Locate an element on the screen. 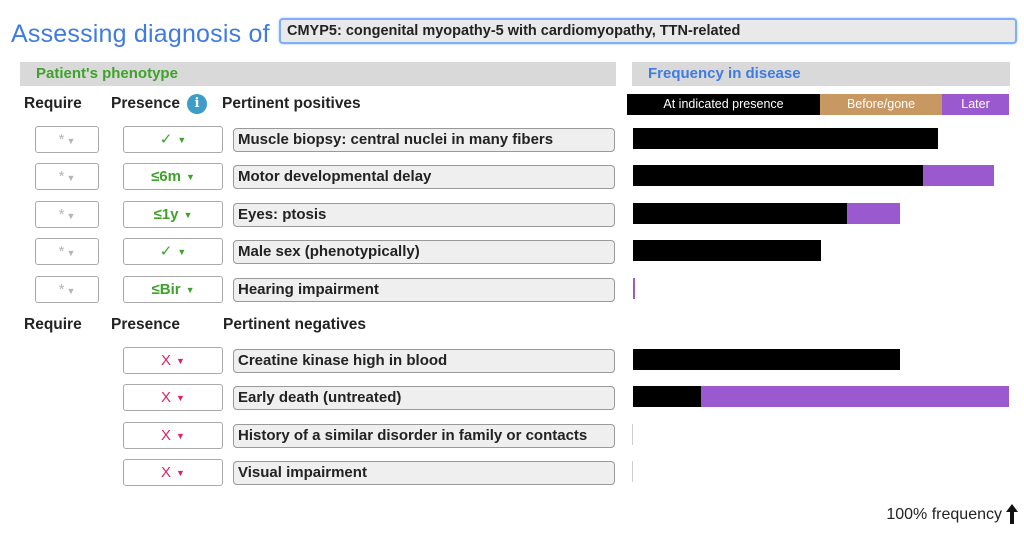  presence-dropdown: ≤Bir ▼ is located at coordinates (173, 289).